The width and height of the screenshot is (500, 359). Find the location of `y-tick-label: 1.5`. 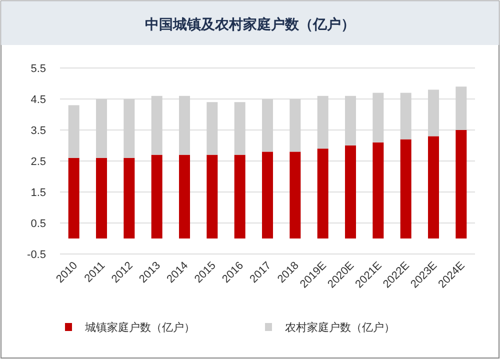

y-tick-label: 1.5 is located at coordinates (38, 193).